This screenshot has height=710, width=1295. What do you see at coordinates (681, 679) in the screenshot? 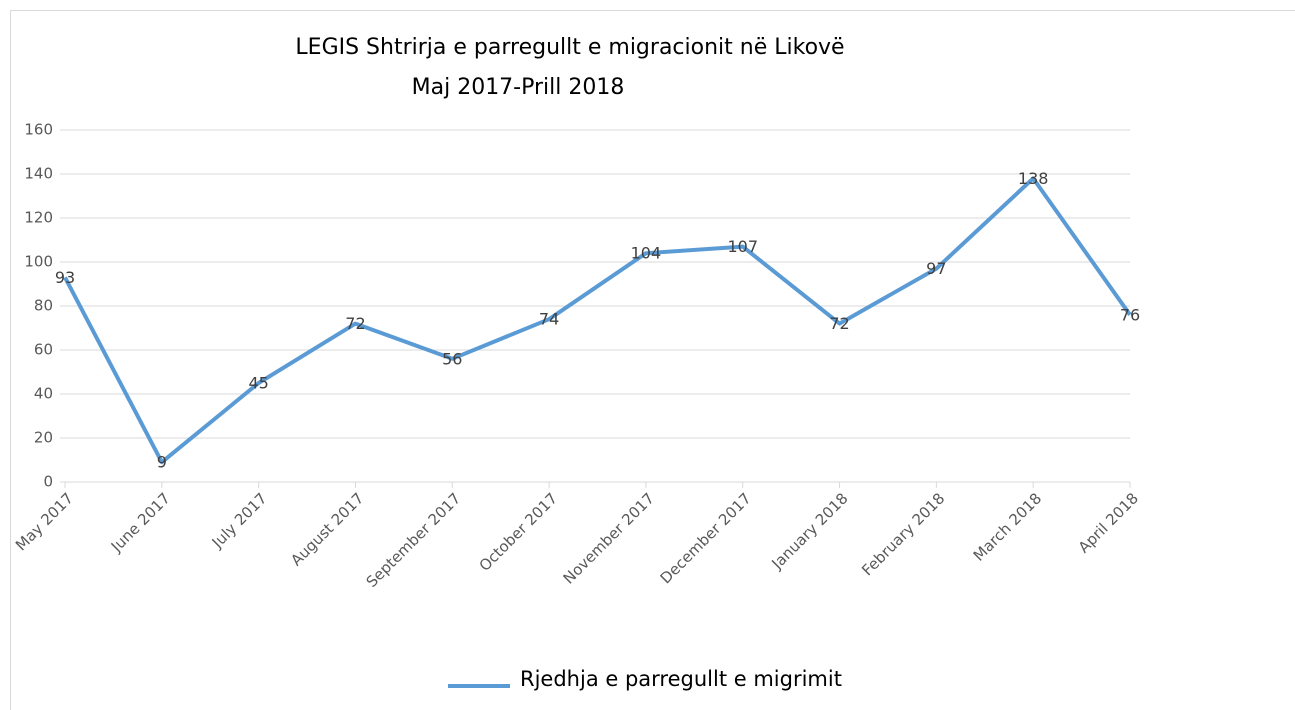
I see `legend-label: Rjedhja e parregullt e migrimit` at bounding box center [681, 679].